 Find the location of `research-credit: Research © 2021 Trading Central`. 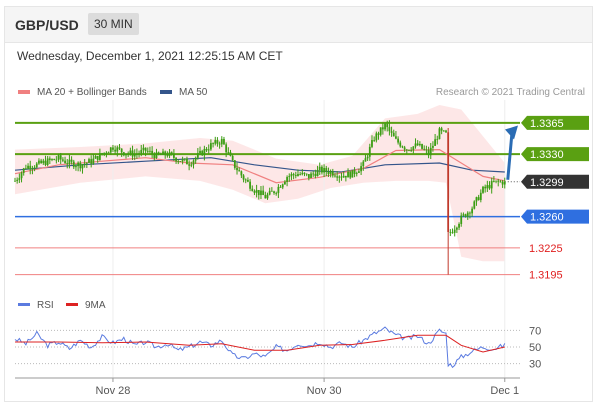

research-credit: Research © 2021 Trading Central is located at coordinates (510, 92).